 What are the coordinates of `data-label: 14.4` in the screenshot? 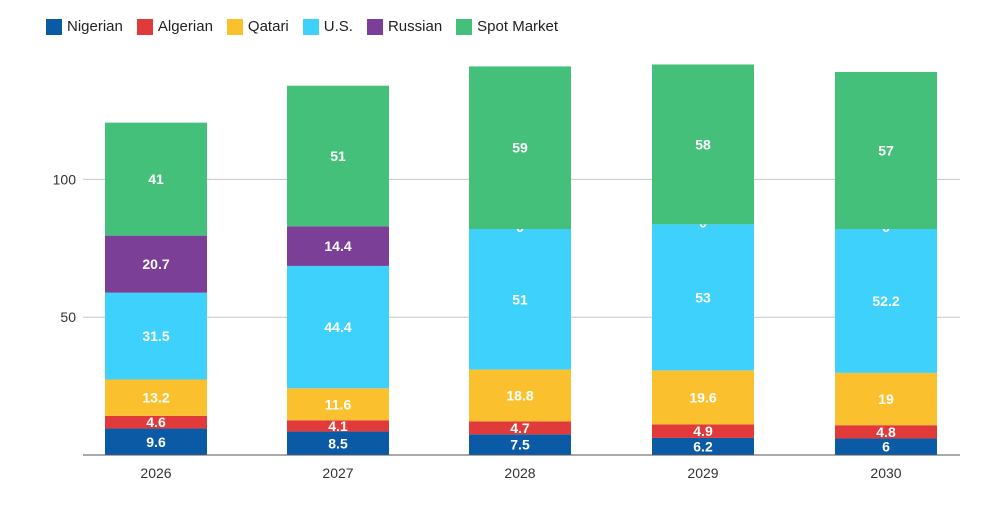 It's located at (337, 246).